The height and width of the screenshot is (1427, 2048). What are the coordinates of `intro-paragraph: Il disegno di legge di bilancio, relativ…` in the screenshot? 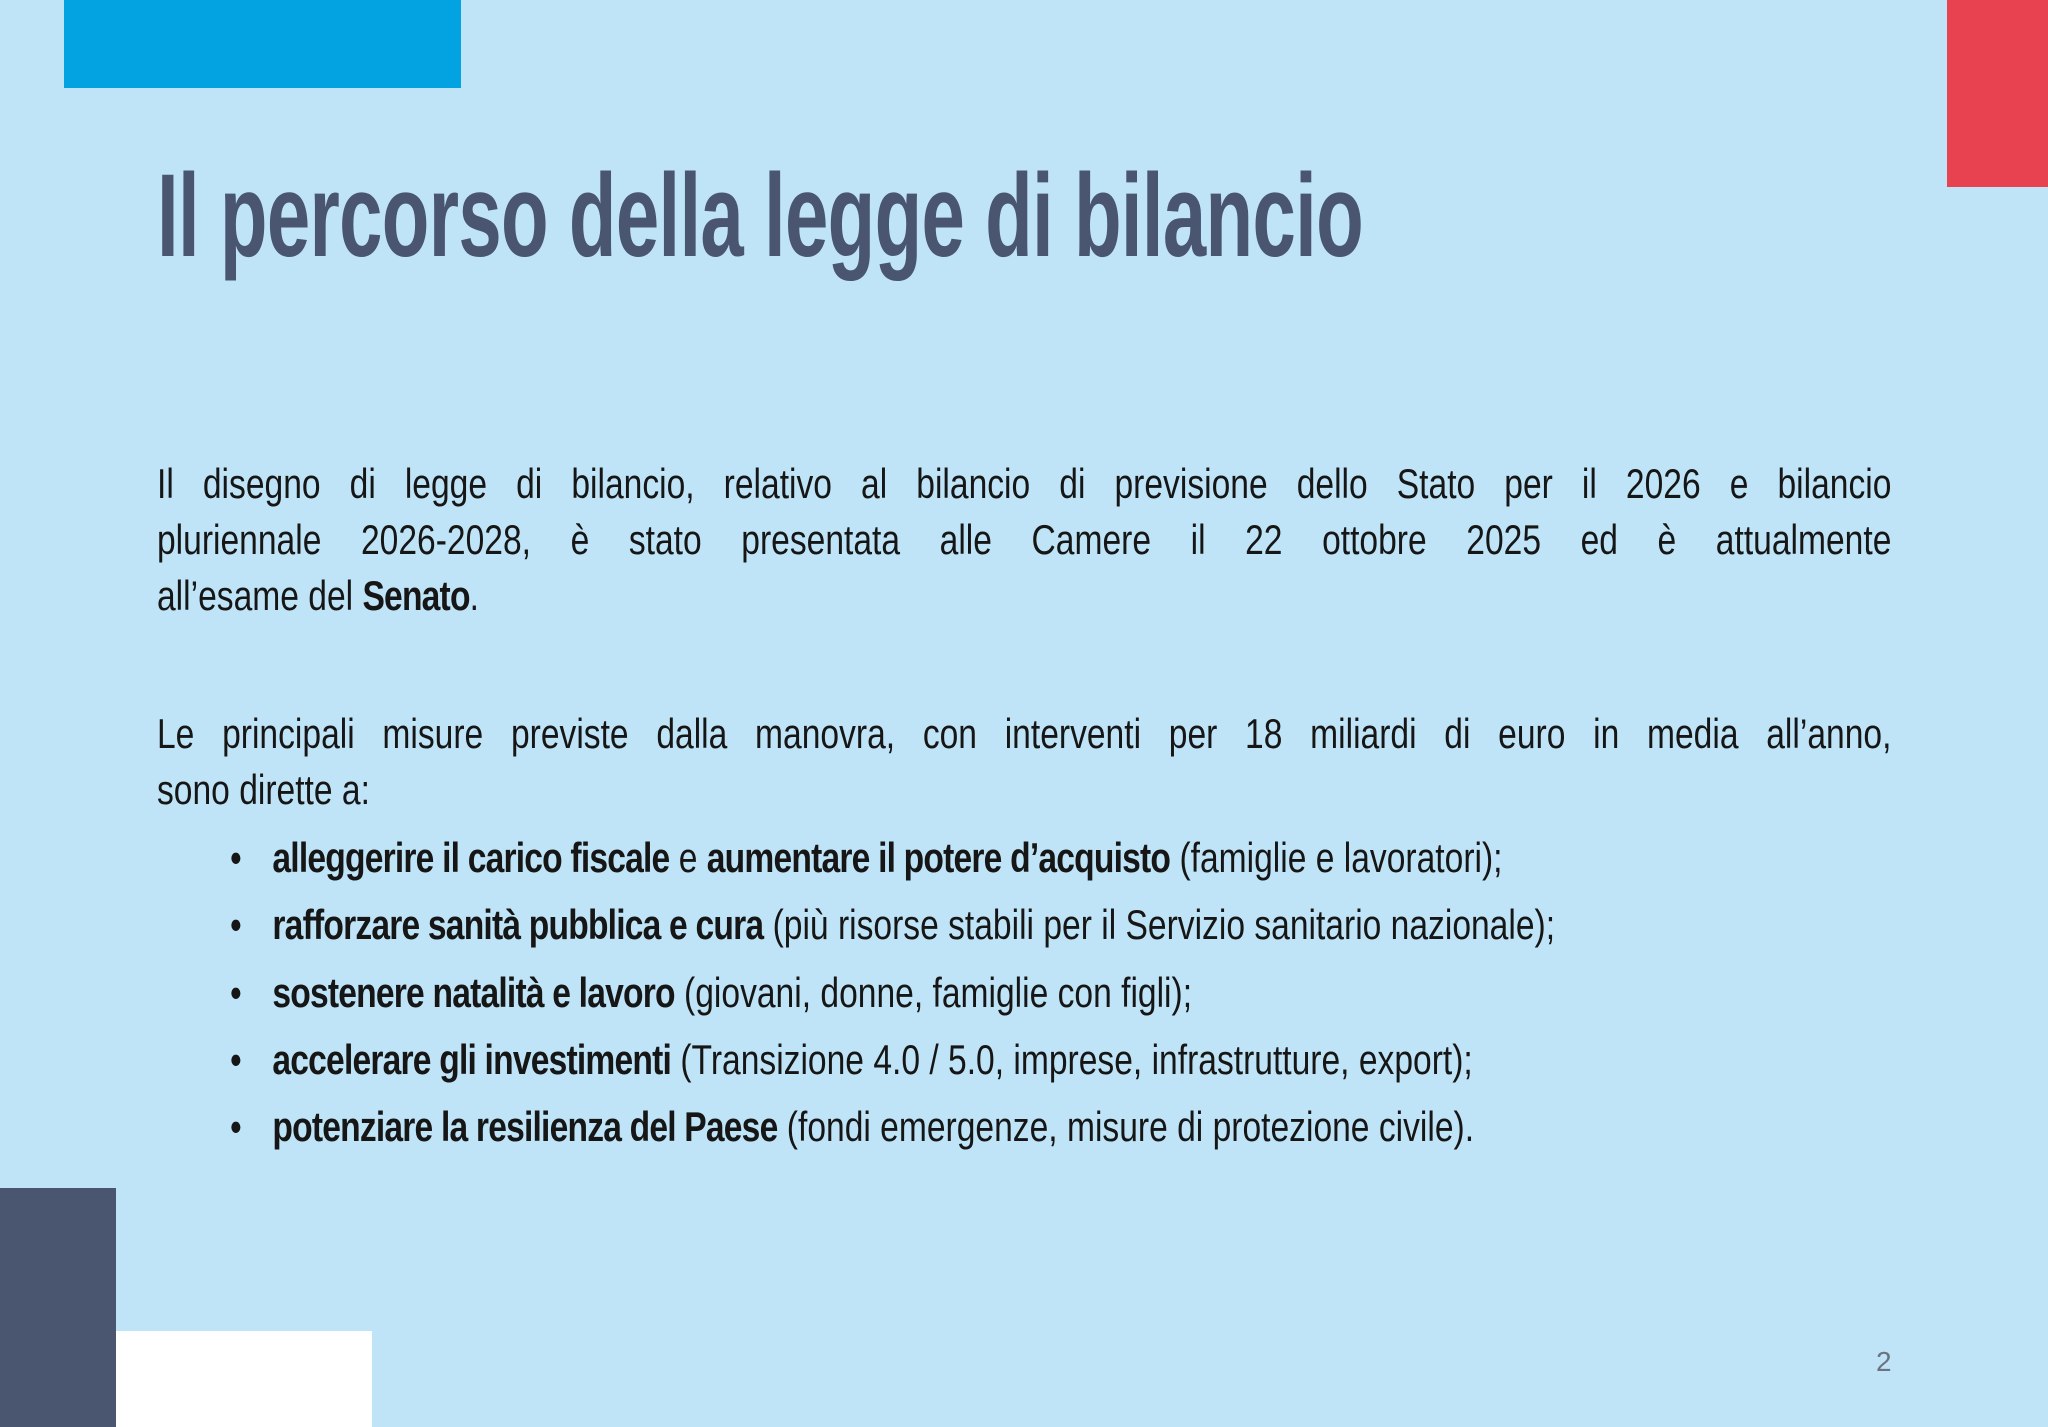 It's located at (1024, 540).